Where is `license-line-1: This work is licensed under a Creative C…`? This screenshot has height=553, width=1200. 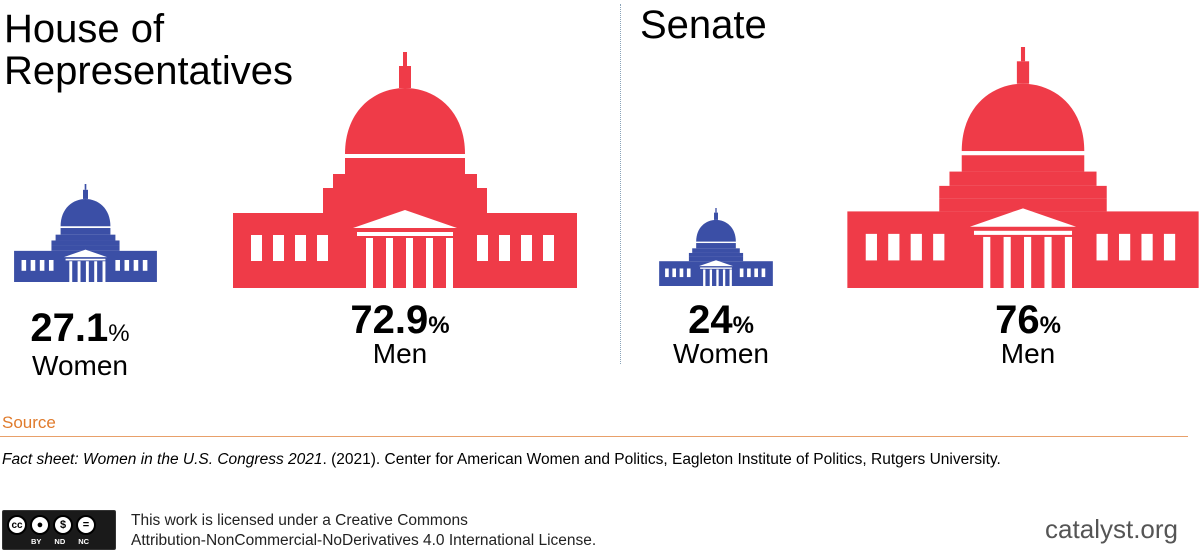 license-line-1: This work is licensed under a Creative C… is located at coordinates (299, 520).